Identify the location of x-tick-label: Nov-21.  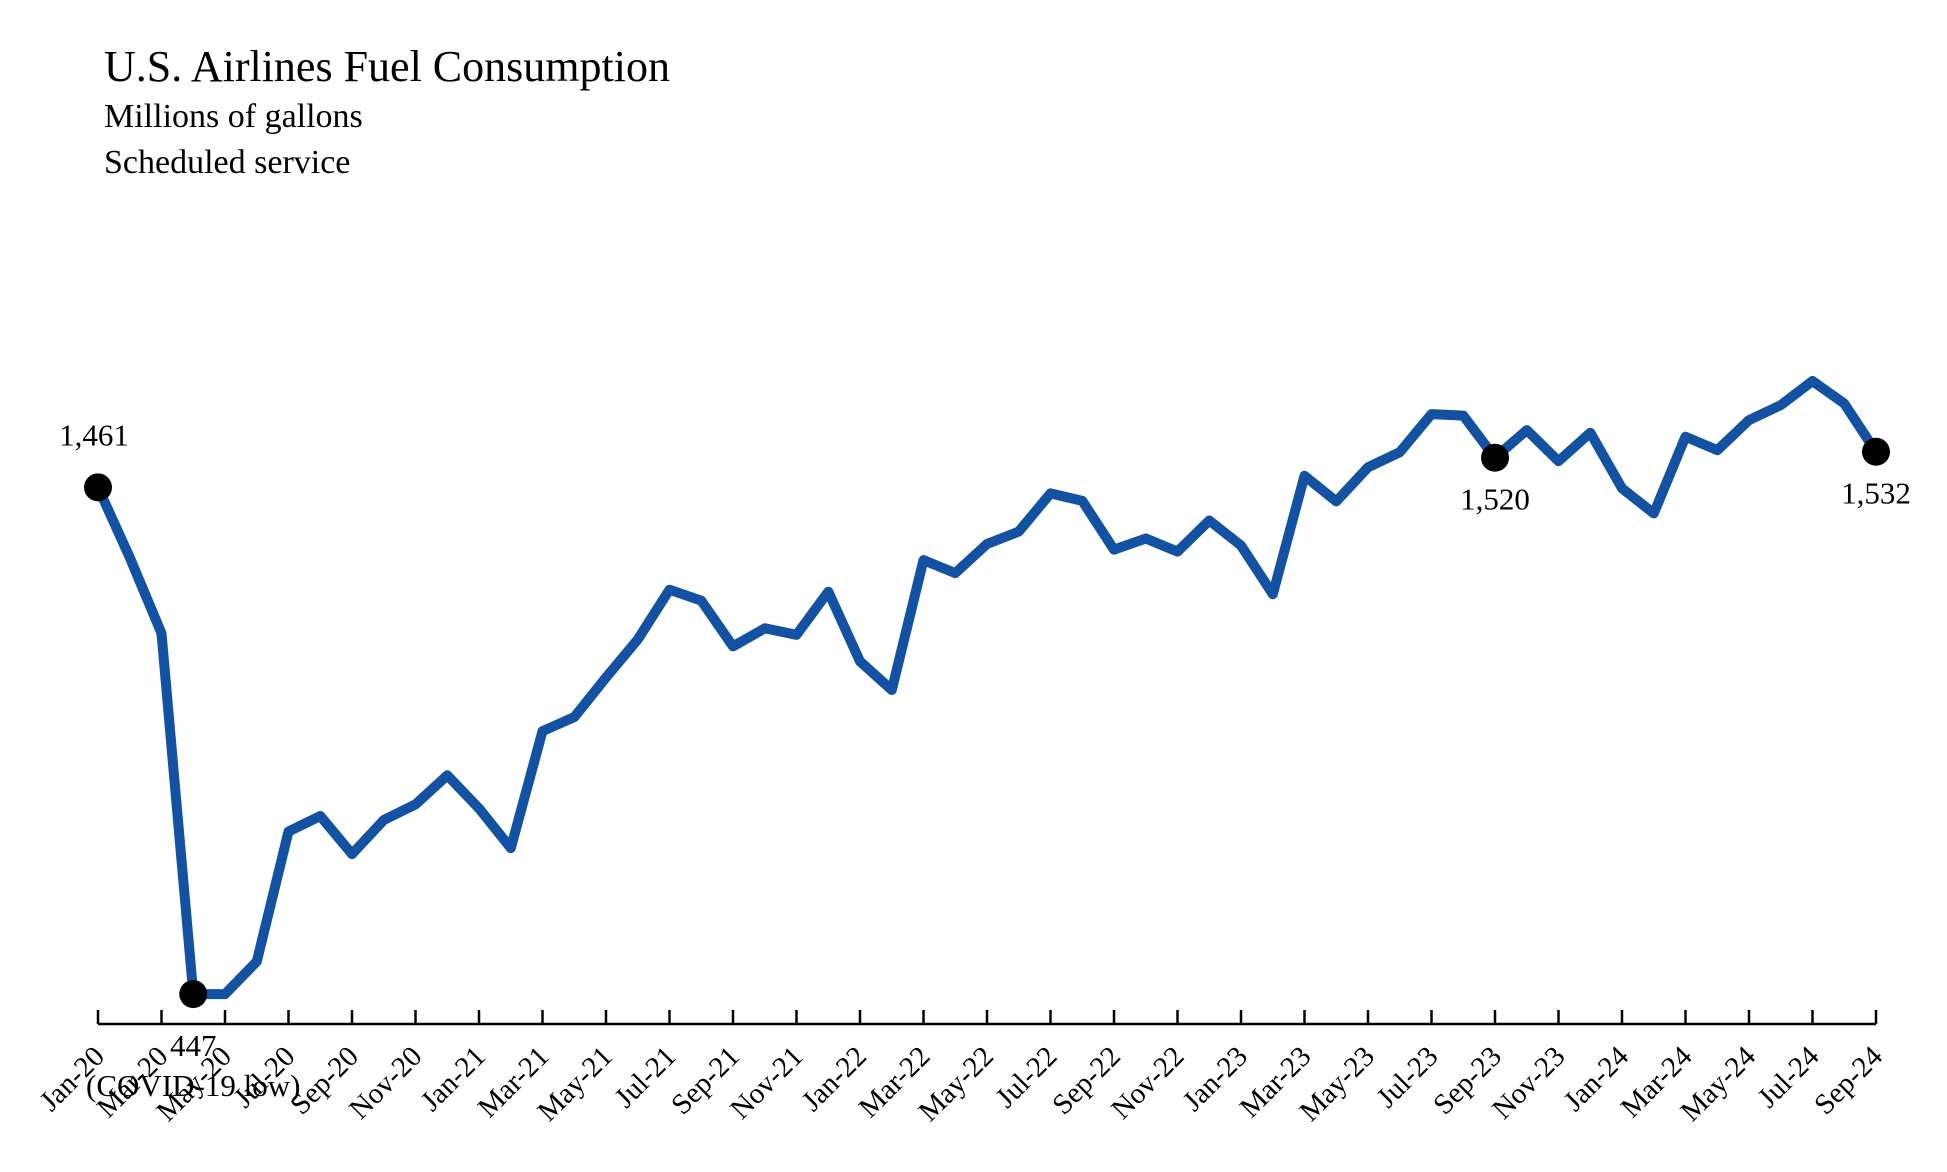
(766, 1082).